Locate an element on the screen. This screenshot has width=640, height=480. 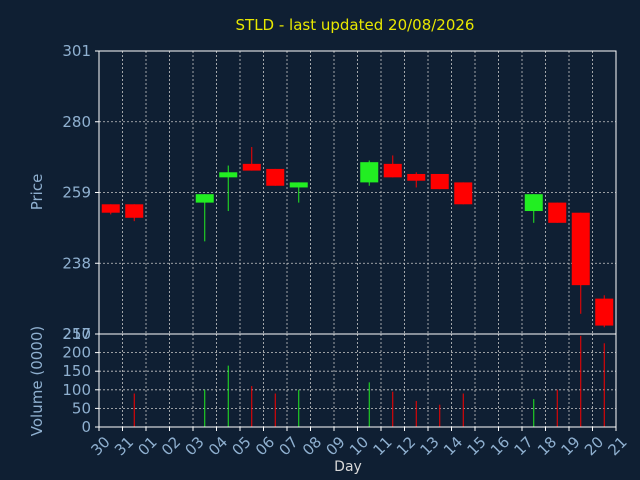
price-y-ticks: 217 238 259 280 301 is located at coordinates (80, 192).